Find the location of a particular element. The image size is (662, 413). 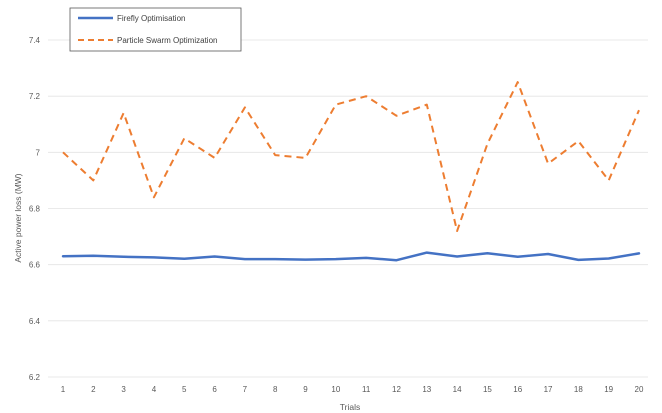

x-axis-ticks: 1 2 3 4 5 6 7 8 9 10 11 12 13 14 15 16 17 18 19 20 is located at coordinates (352, 389).